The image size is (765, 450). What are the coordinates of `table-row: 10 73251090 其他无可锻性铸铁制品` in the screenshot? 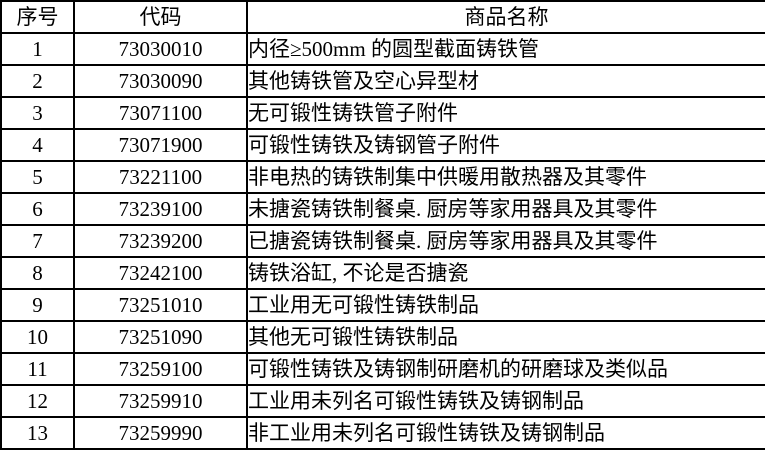 It's located at (382, 337).